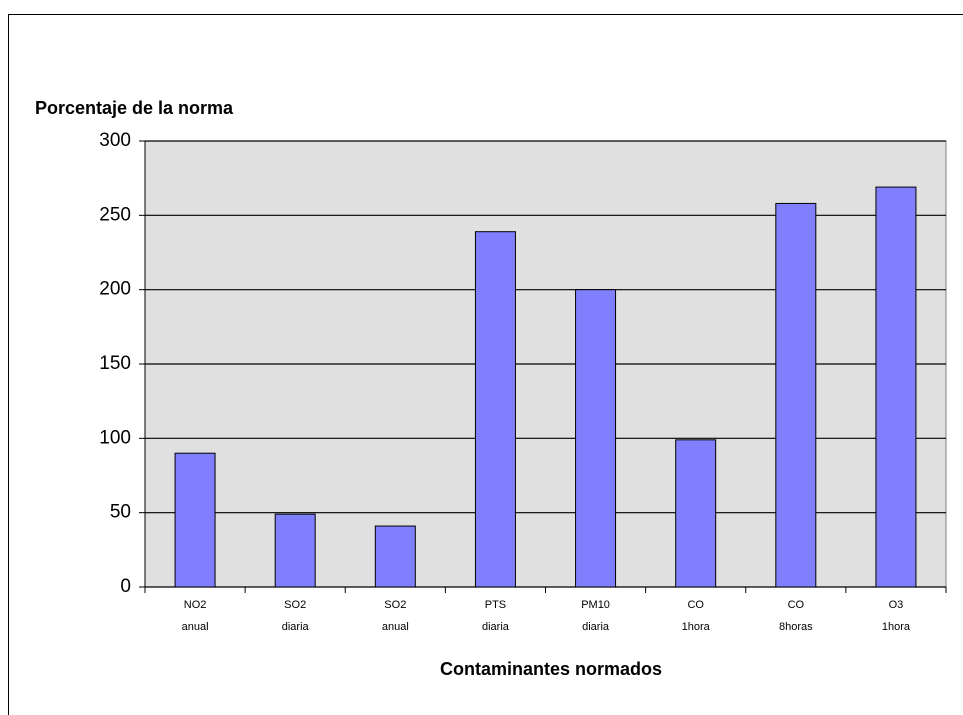  What do you see at coordinates (115, 289) in the screenshot?
I see `y-tick-label: 200` at bounding box center [115, 289].